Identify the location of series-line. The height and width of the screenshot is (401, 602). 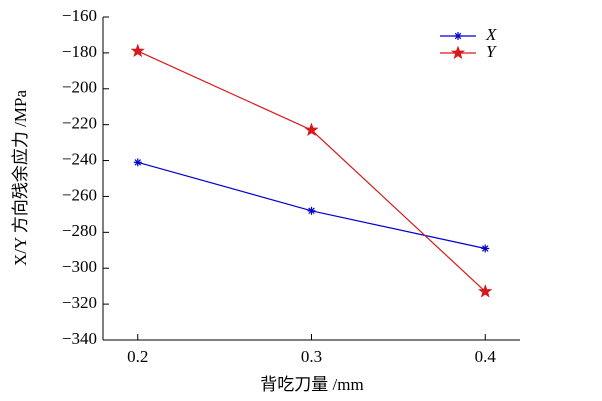
(311, 205).